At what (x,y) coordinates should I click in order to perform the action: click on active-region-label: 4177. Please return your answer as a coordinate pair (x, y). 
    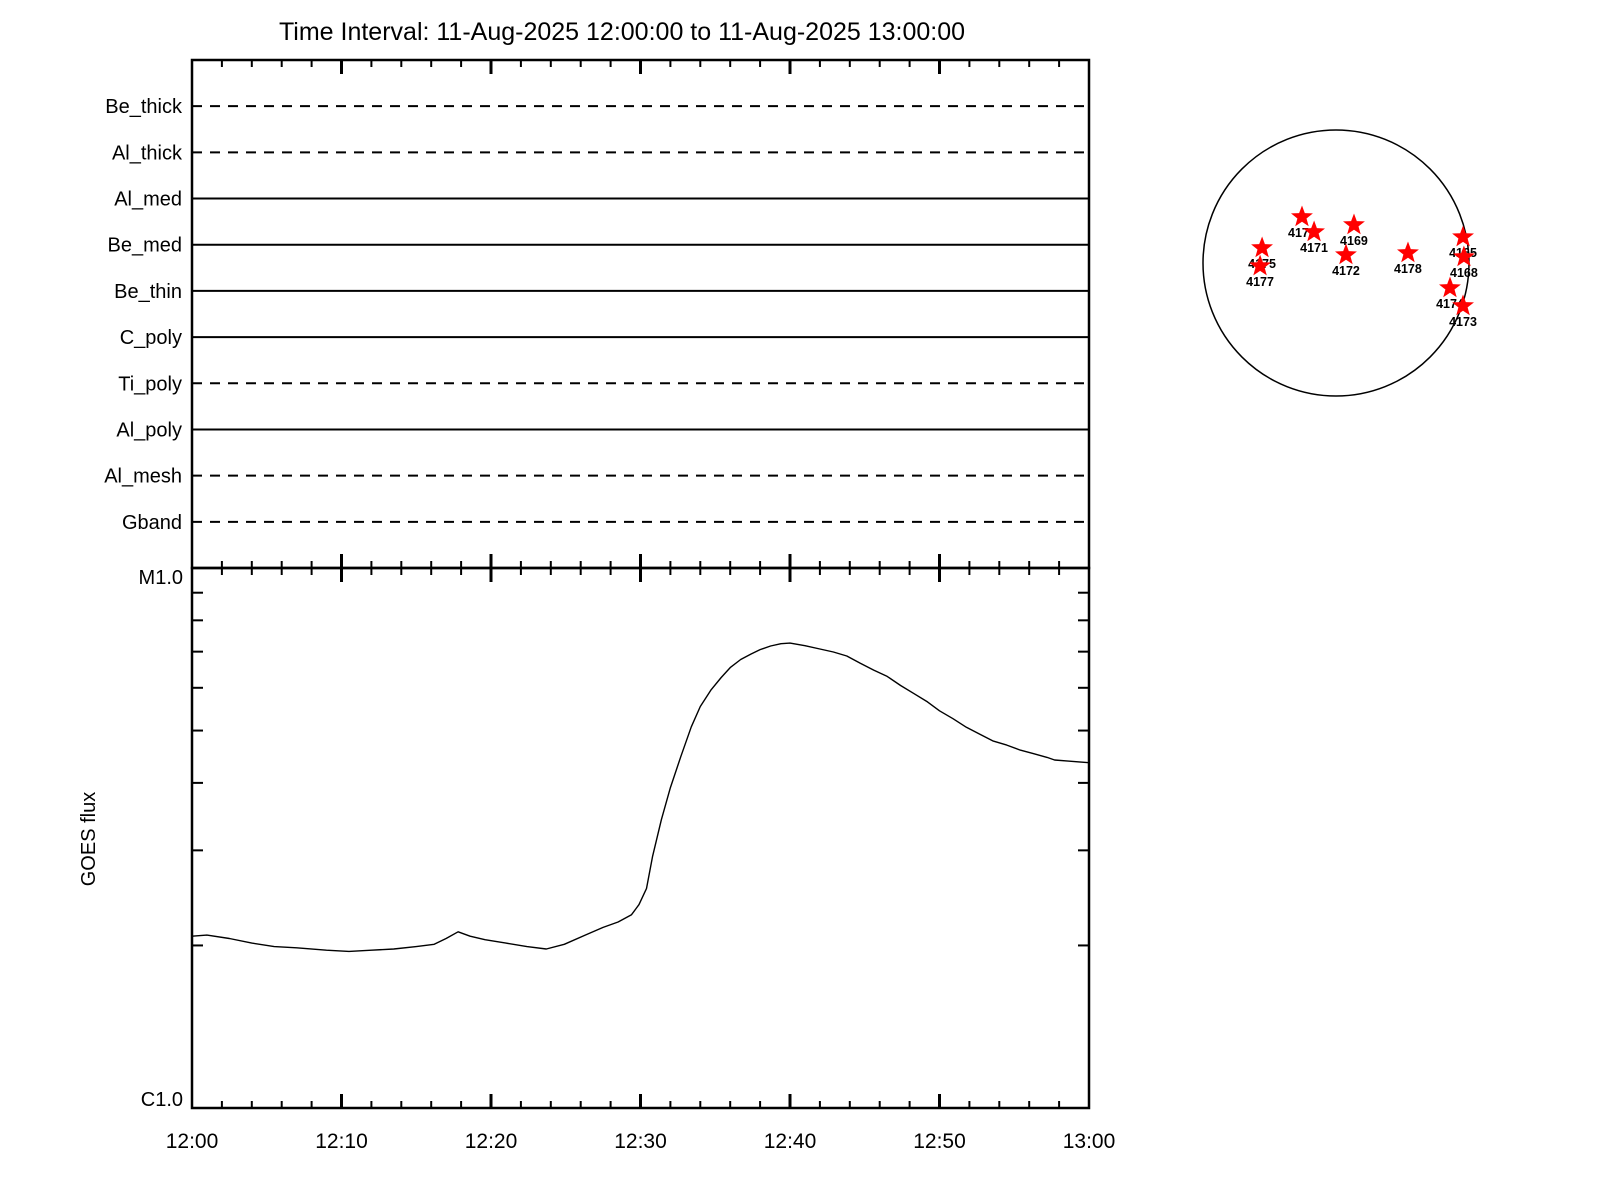
    Looking at the image, I should click on (1260, 282).